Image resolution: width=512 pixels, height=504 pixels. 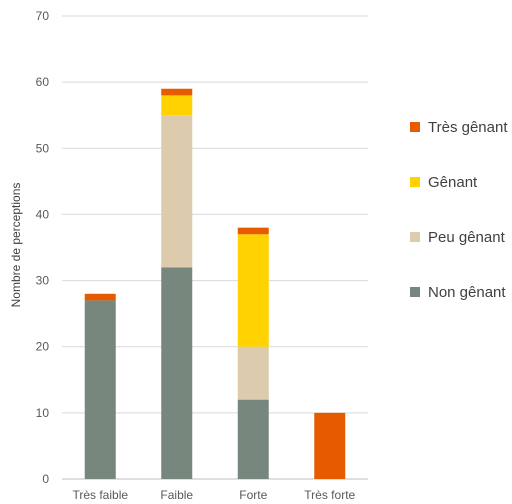 I want to click on legend-label: Peu gênant, so click(x=466, y=237).